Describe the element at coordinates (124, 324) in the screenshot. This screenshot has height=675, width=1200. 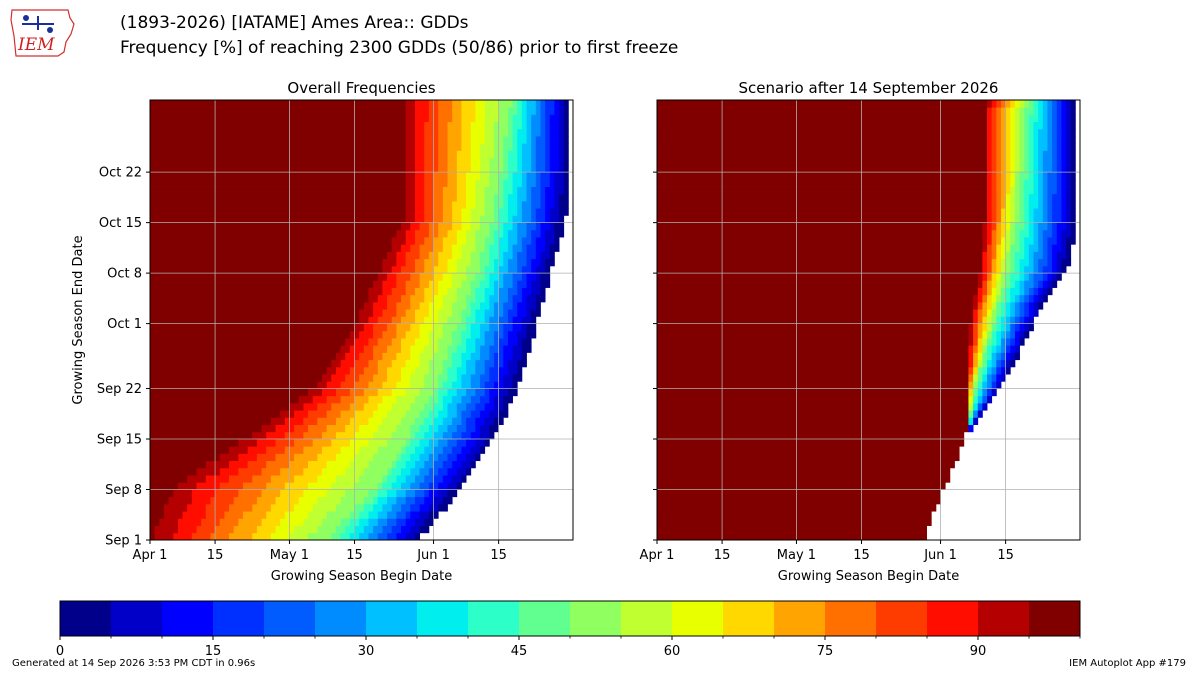
I see `y-tick-label: Oct 1` at that location.